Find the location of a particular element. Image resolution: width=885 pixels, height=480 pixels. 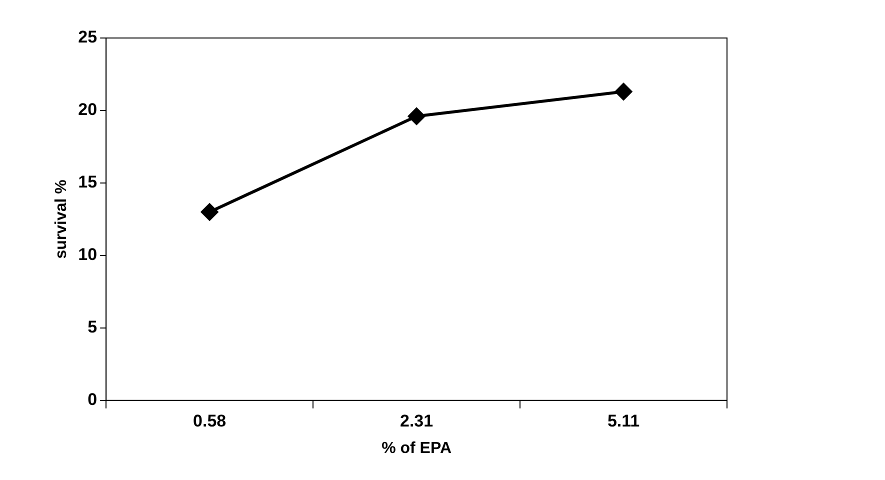

y-tick-label: 0 is located at coordinates (93, 400).